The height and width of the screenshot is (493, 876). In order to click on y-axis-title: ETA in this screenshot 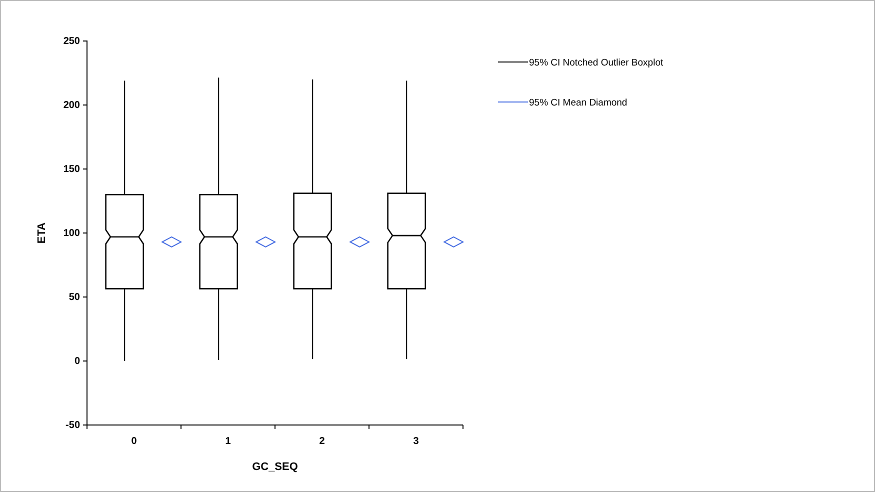, I will do `click(42, 233)`.